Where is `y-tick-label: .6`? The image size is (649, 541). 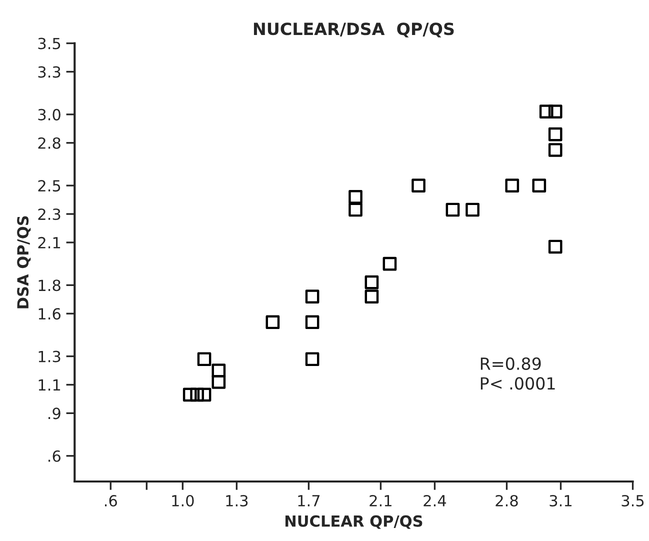 y-tick-label: .6 is located at coordinates (54, 456).